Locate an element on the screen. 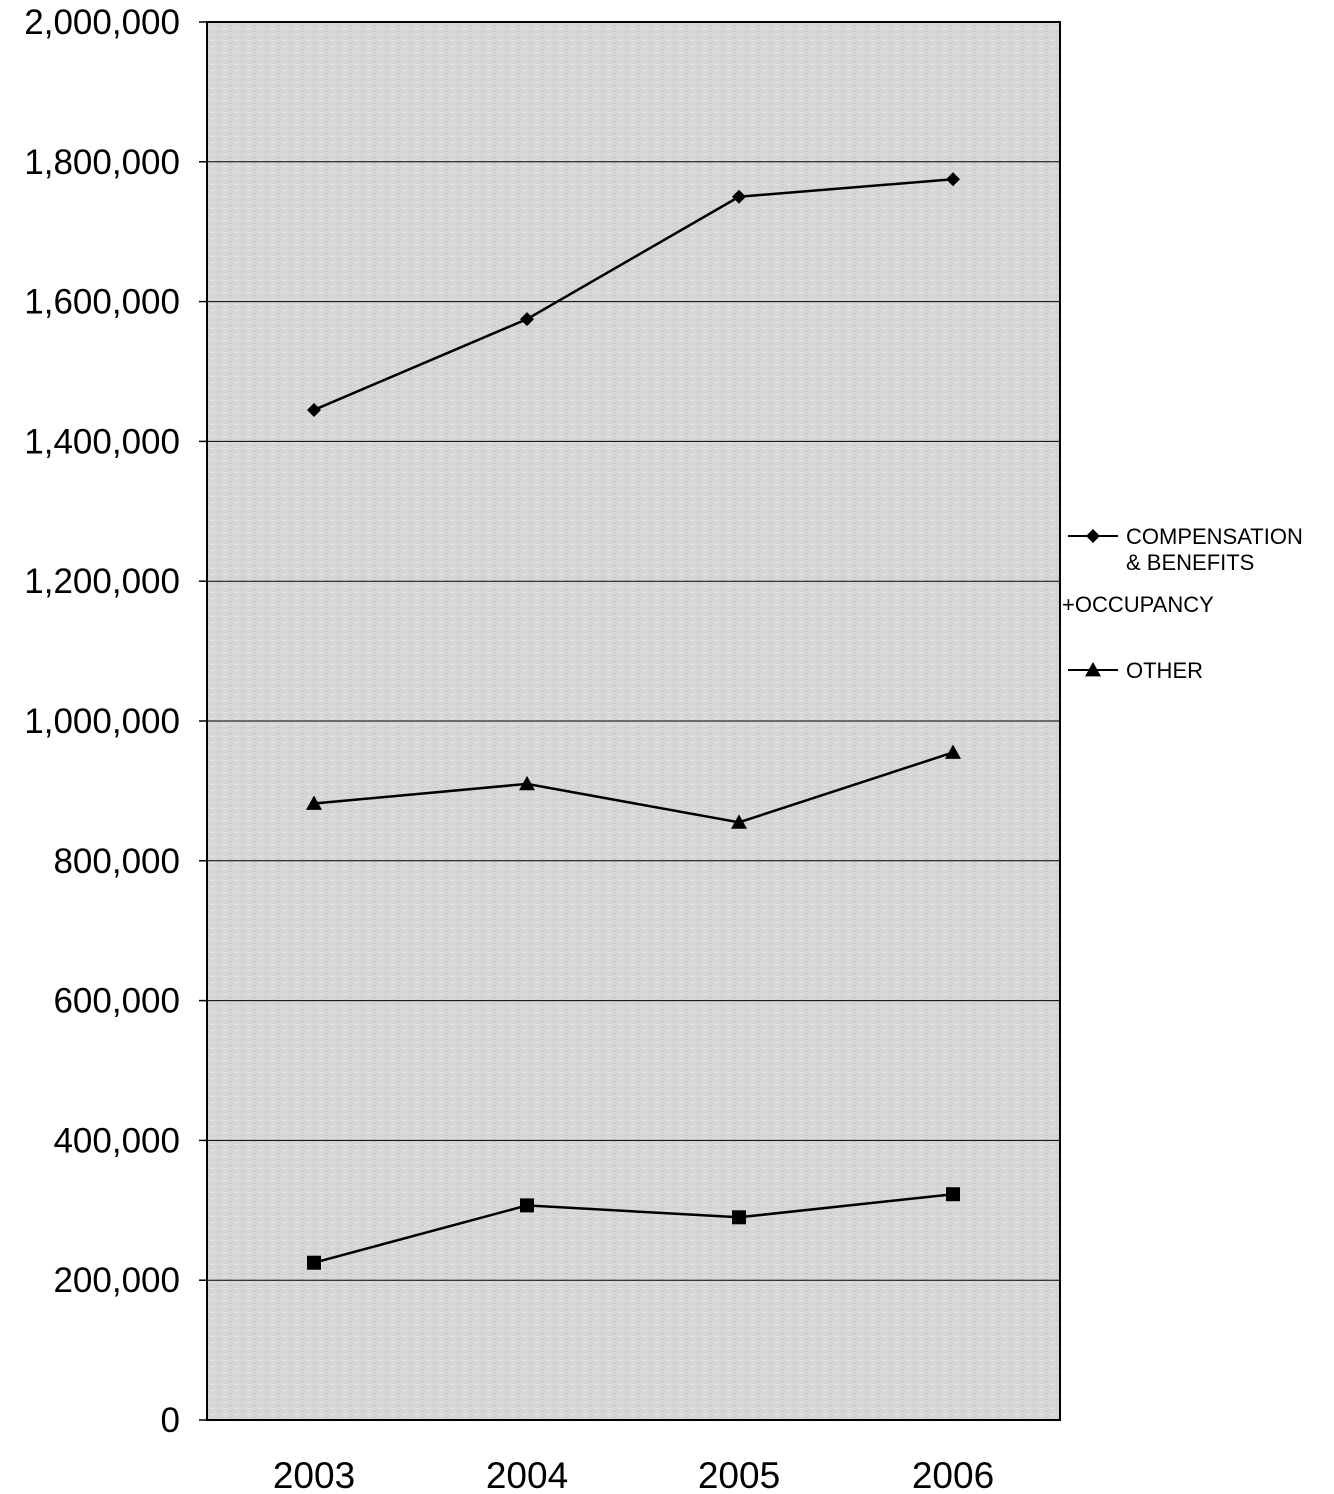  y-tick-label: 1,400,000 is located at coordinates (102, 441).